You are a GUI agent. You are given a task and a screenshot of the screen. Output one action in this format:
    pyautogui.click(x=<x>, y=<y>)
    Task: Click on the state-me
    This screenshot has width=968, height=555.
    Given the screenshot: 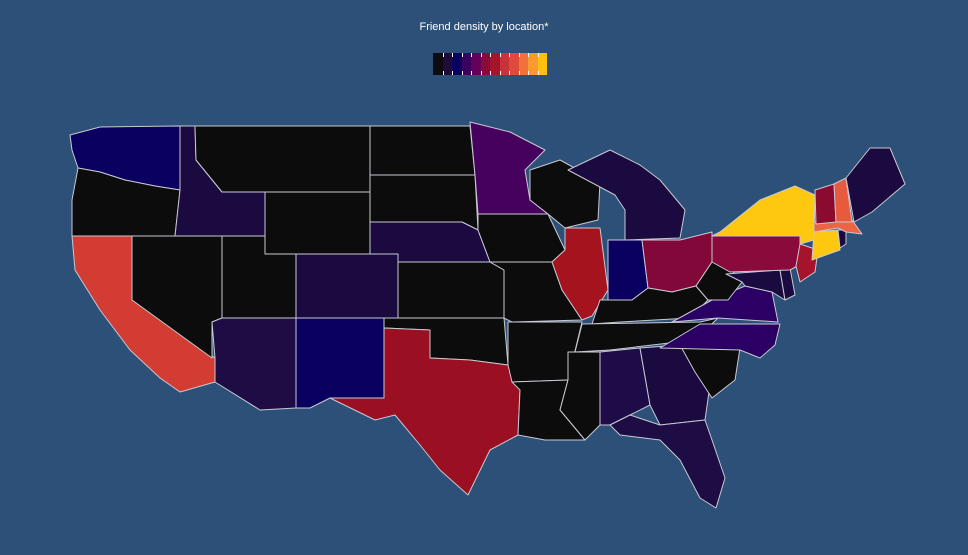 What is the action you would take?
    pyautogui.click(x=875, y=185)
    